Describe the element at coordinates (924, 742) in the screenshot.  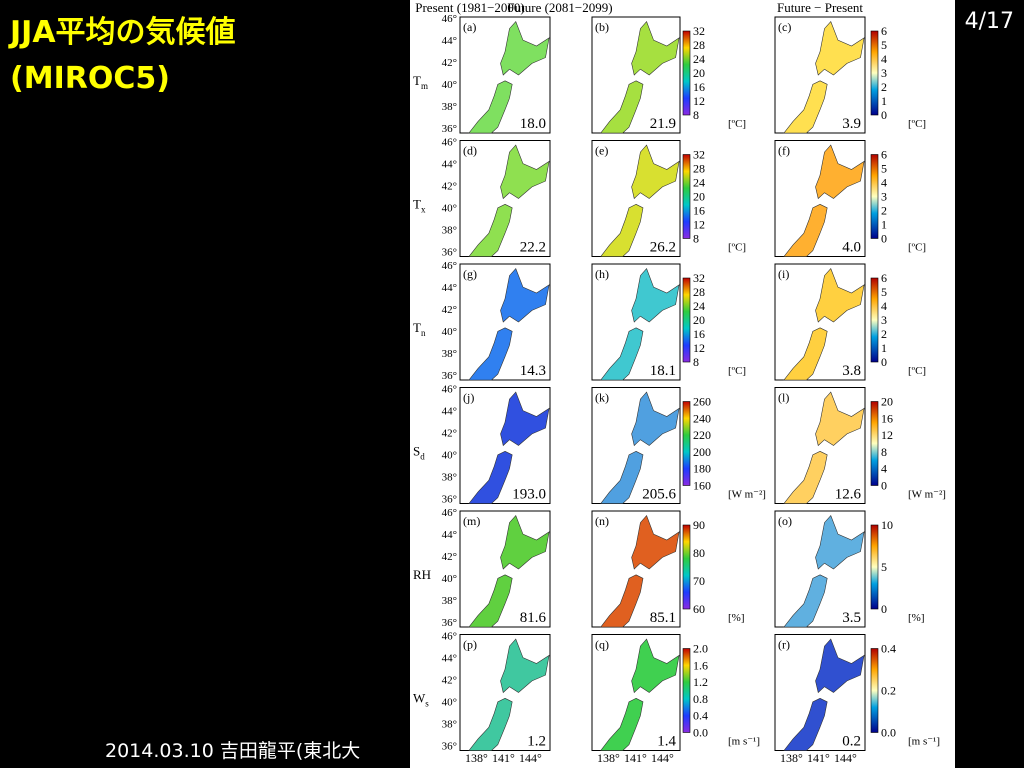
I see `colorbar-unit: [m s⁻¹]` at that location.